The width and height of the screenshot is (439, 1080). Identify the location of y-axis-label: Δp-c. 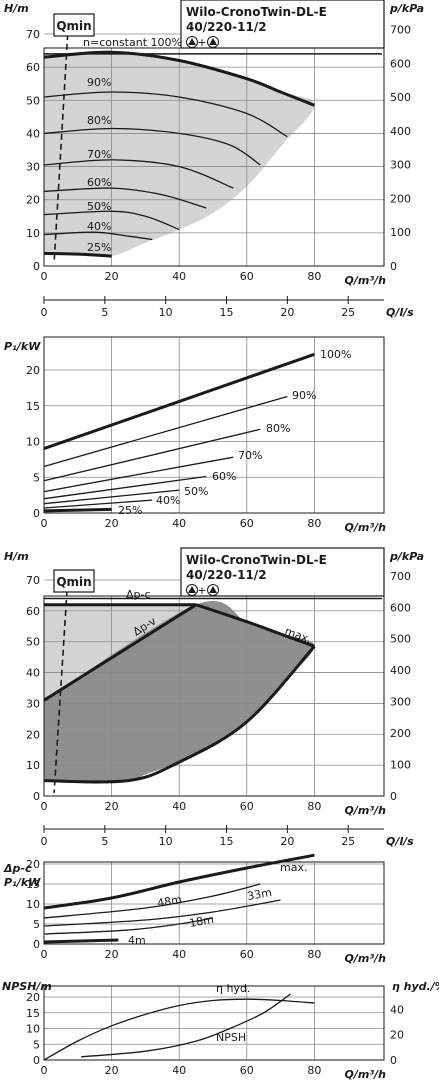
(17, 868).